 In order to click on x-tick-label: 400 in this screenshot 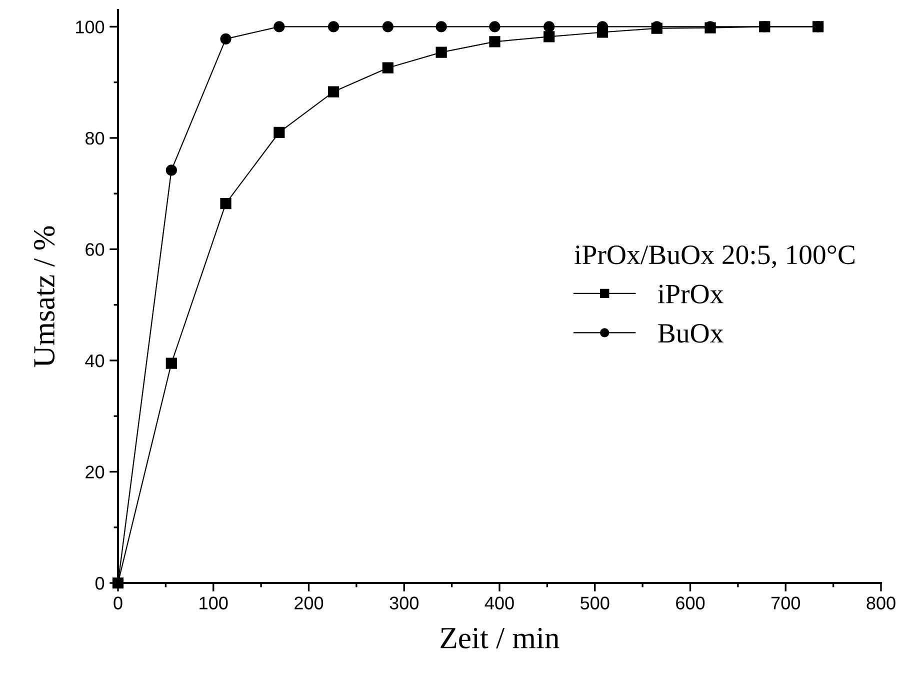, I will do `click(499, 603)`.